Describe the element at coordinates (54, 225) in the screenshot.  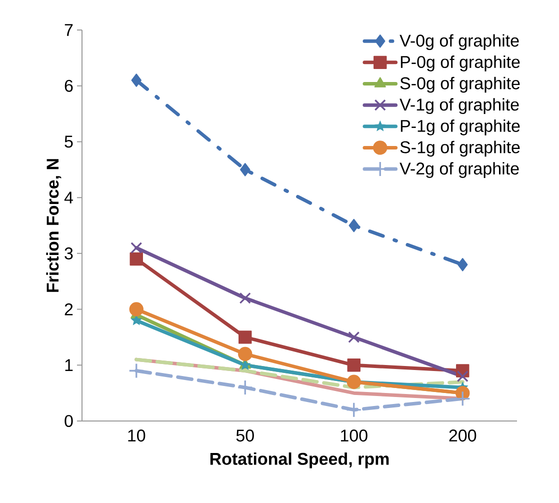
I see `y-axis-title: Friction Force, N` at that location.